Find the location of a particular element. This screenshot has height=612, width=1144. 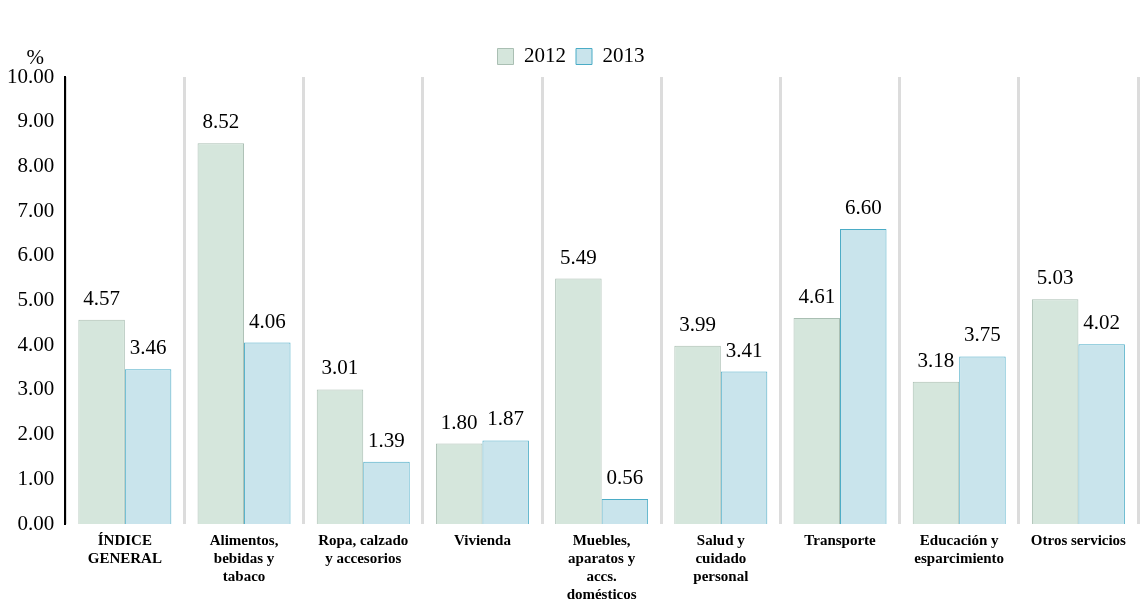

y-tick-label: 4.00 is located at coordinates (36, 343).